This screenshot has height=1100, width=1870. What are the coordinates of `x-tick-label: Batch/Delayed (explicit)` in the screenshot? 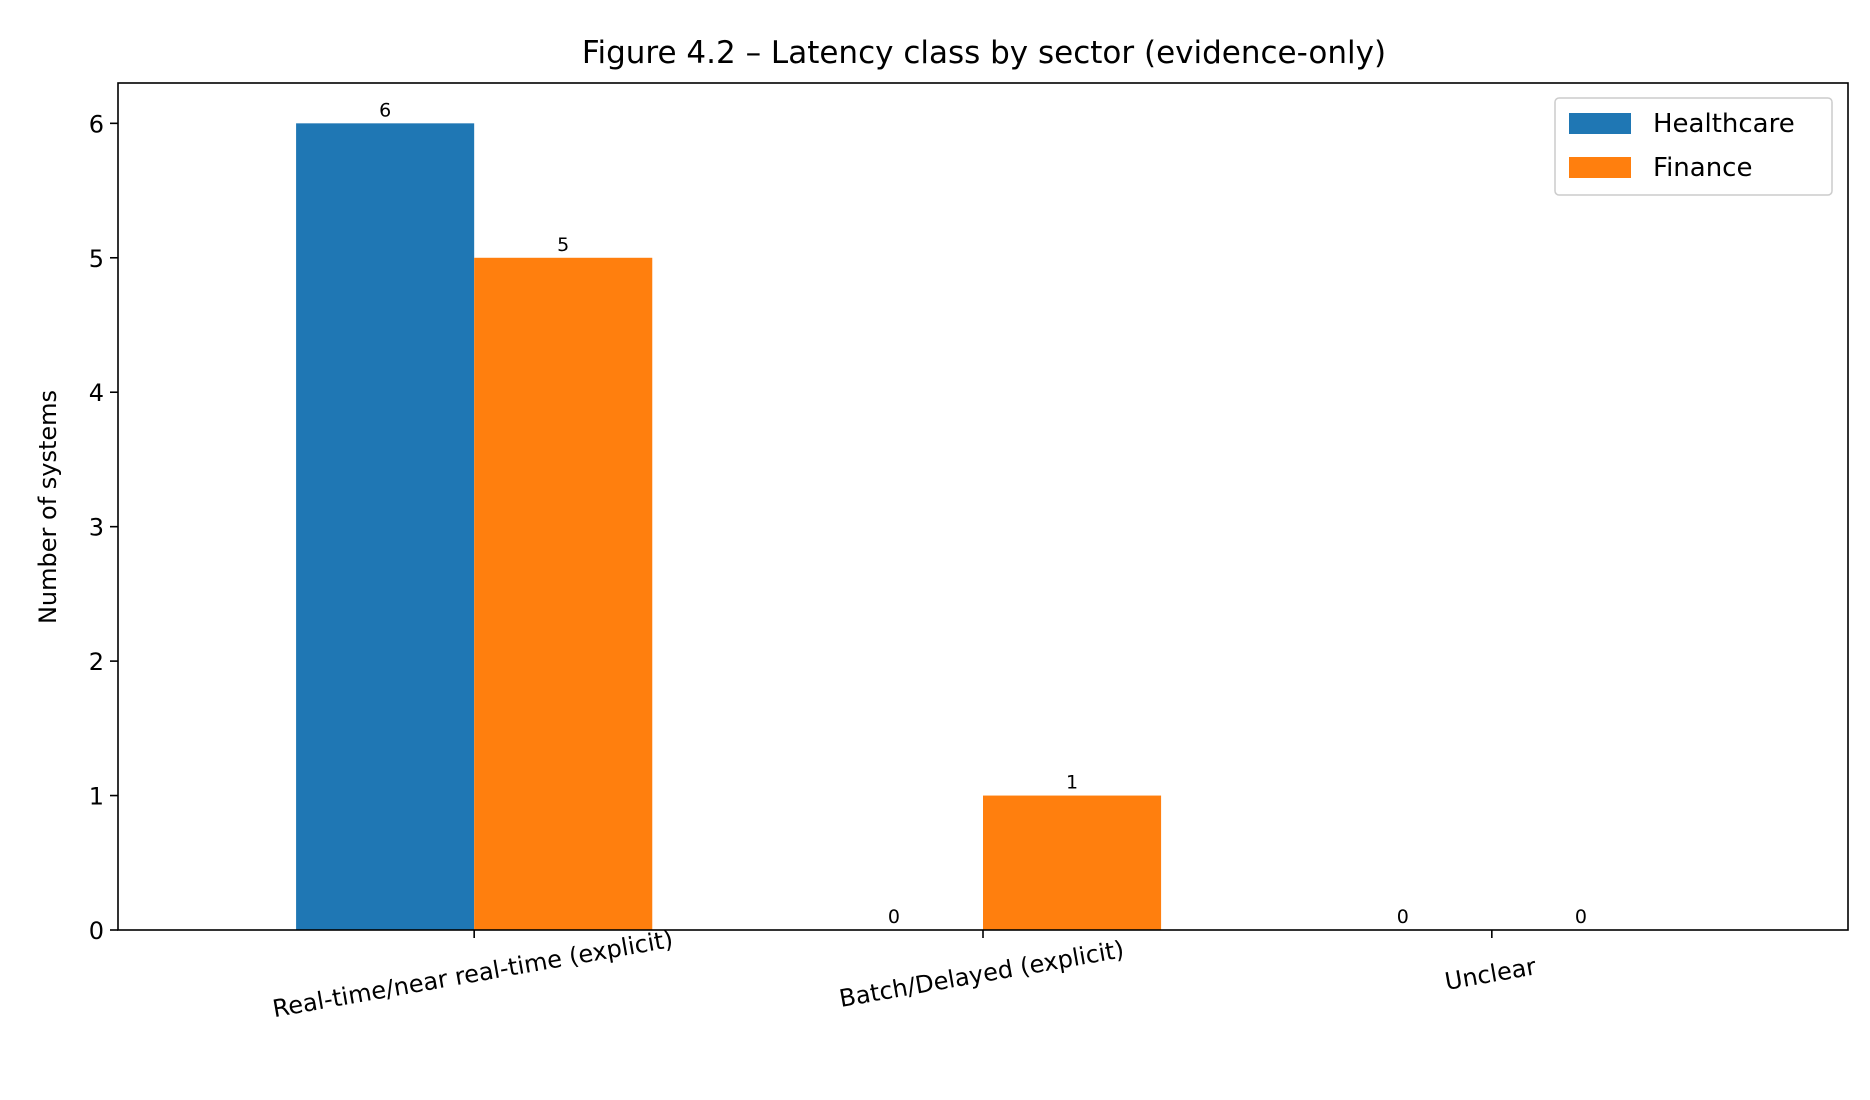 It's located at (981, 974).